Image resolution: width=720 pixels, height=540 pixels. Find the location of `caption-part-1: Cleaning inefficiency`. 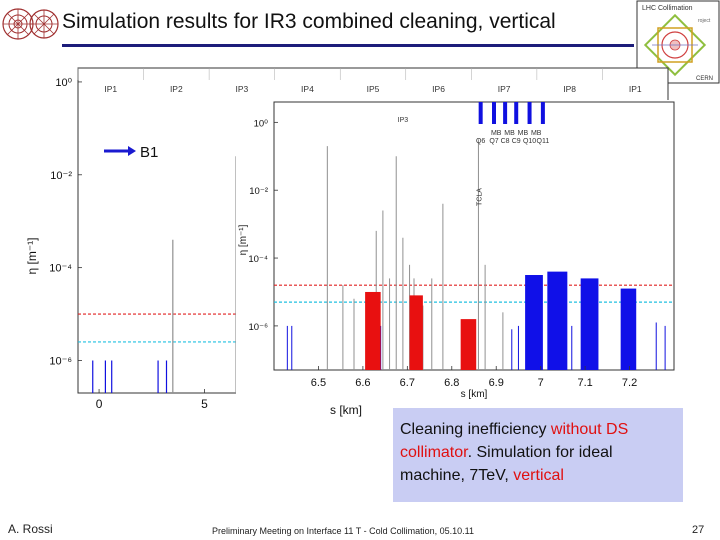

caption-part-1: Cleaning inefficiency is located at coordinates (475, 429).